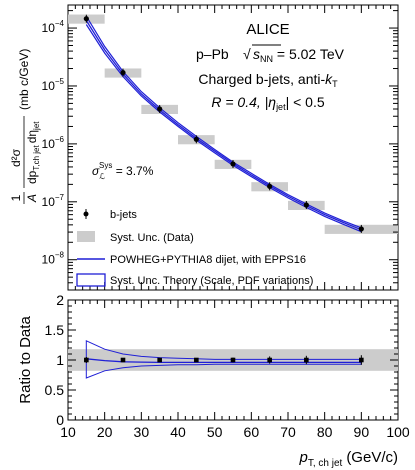 The width and height of the screenshot is (415, 470). I want to click on ratio-y-tick-label: 1, so click(60, 360).